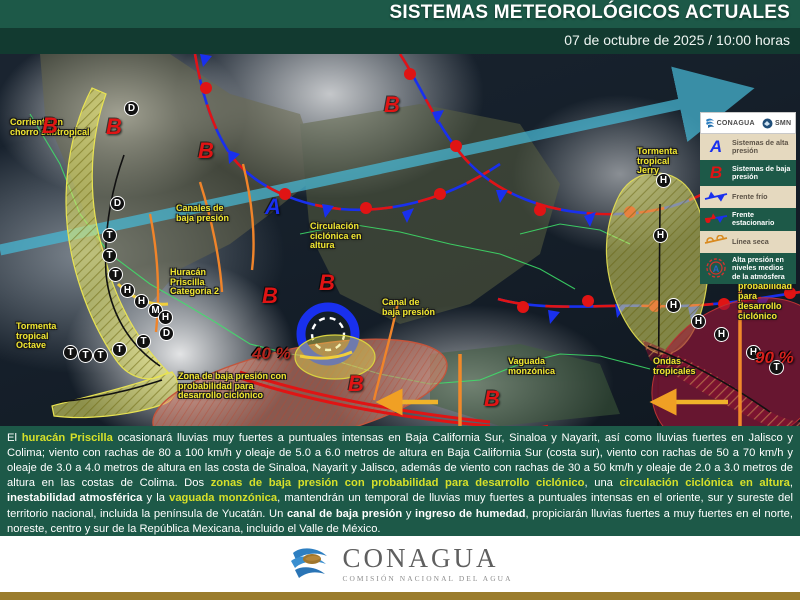 This screenshot has height=600, width=800. I want to click on legend-label-dry-line: Línea seca, so click(750, 241).